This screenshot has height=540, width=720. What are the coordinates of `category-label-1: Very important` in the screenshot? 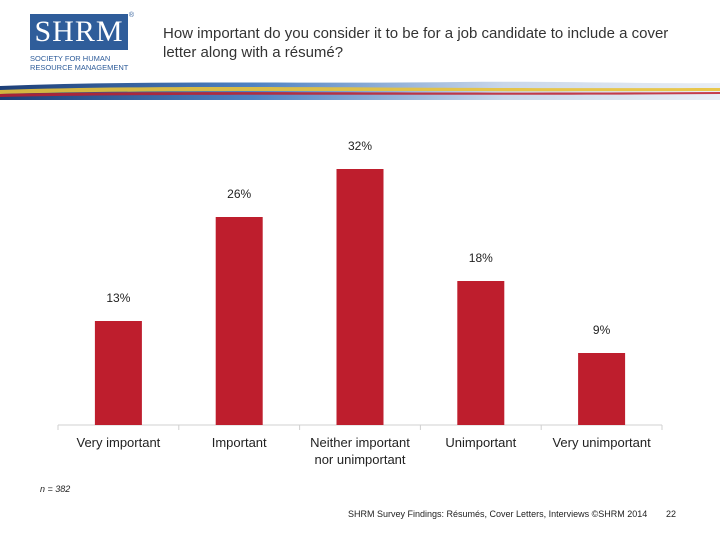 It's located at (118, 442).